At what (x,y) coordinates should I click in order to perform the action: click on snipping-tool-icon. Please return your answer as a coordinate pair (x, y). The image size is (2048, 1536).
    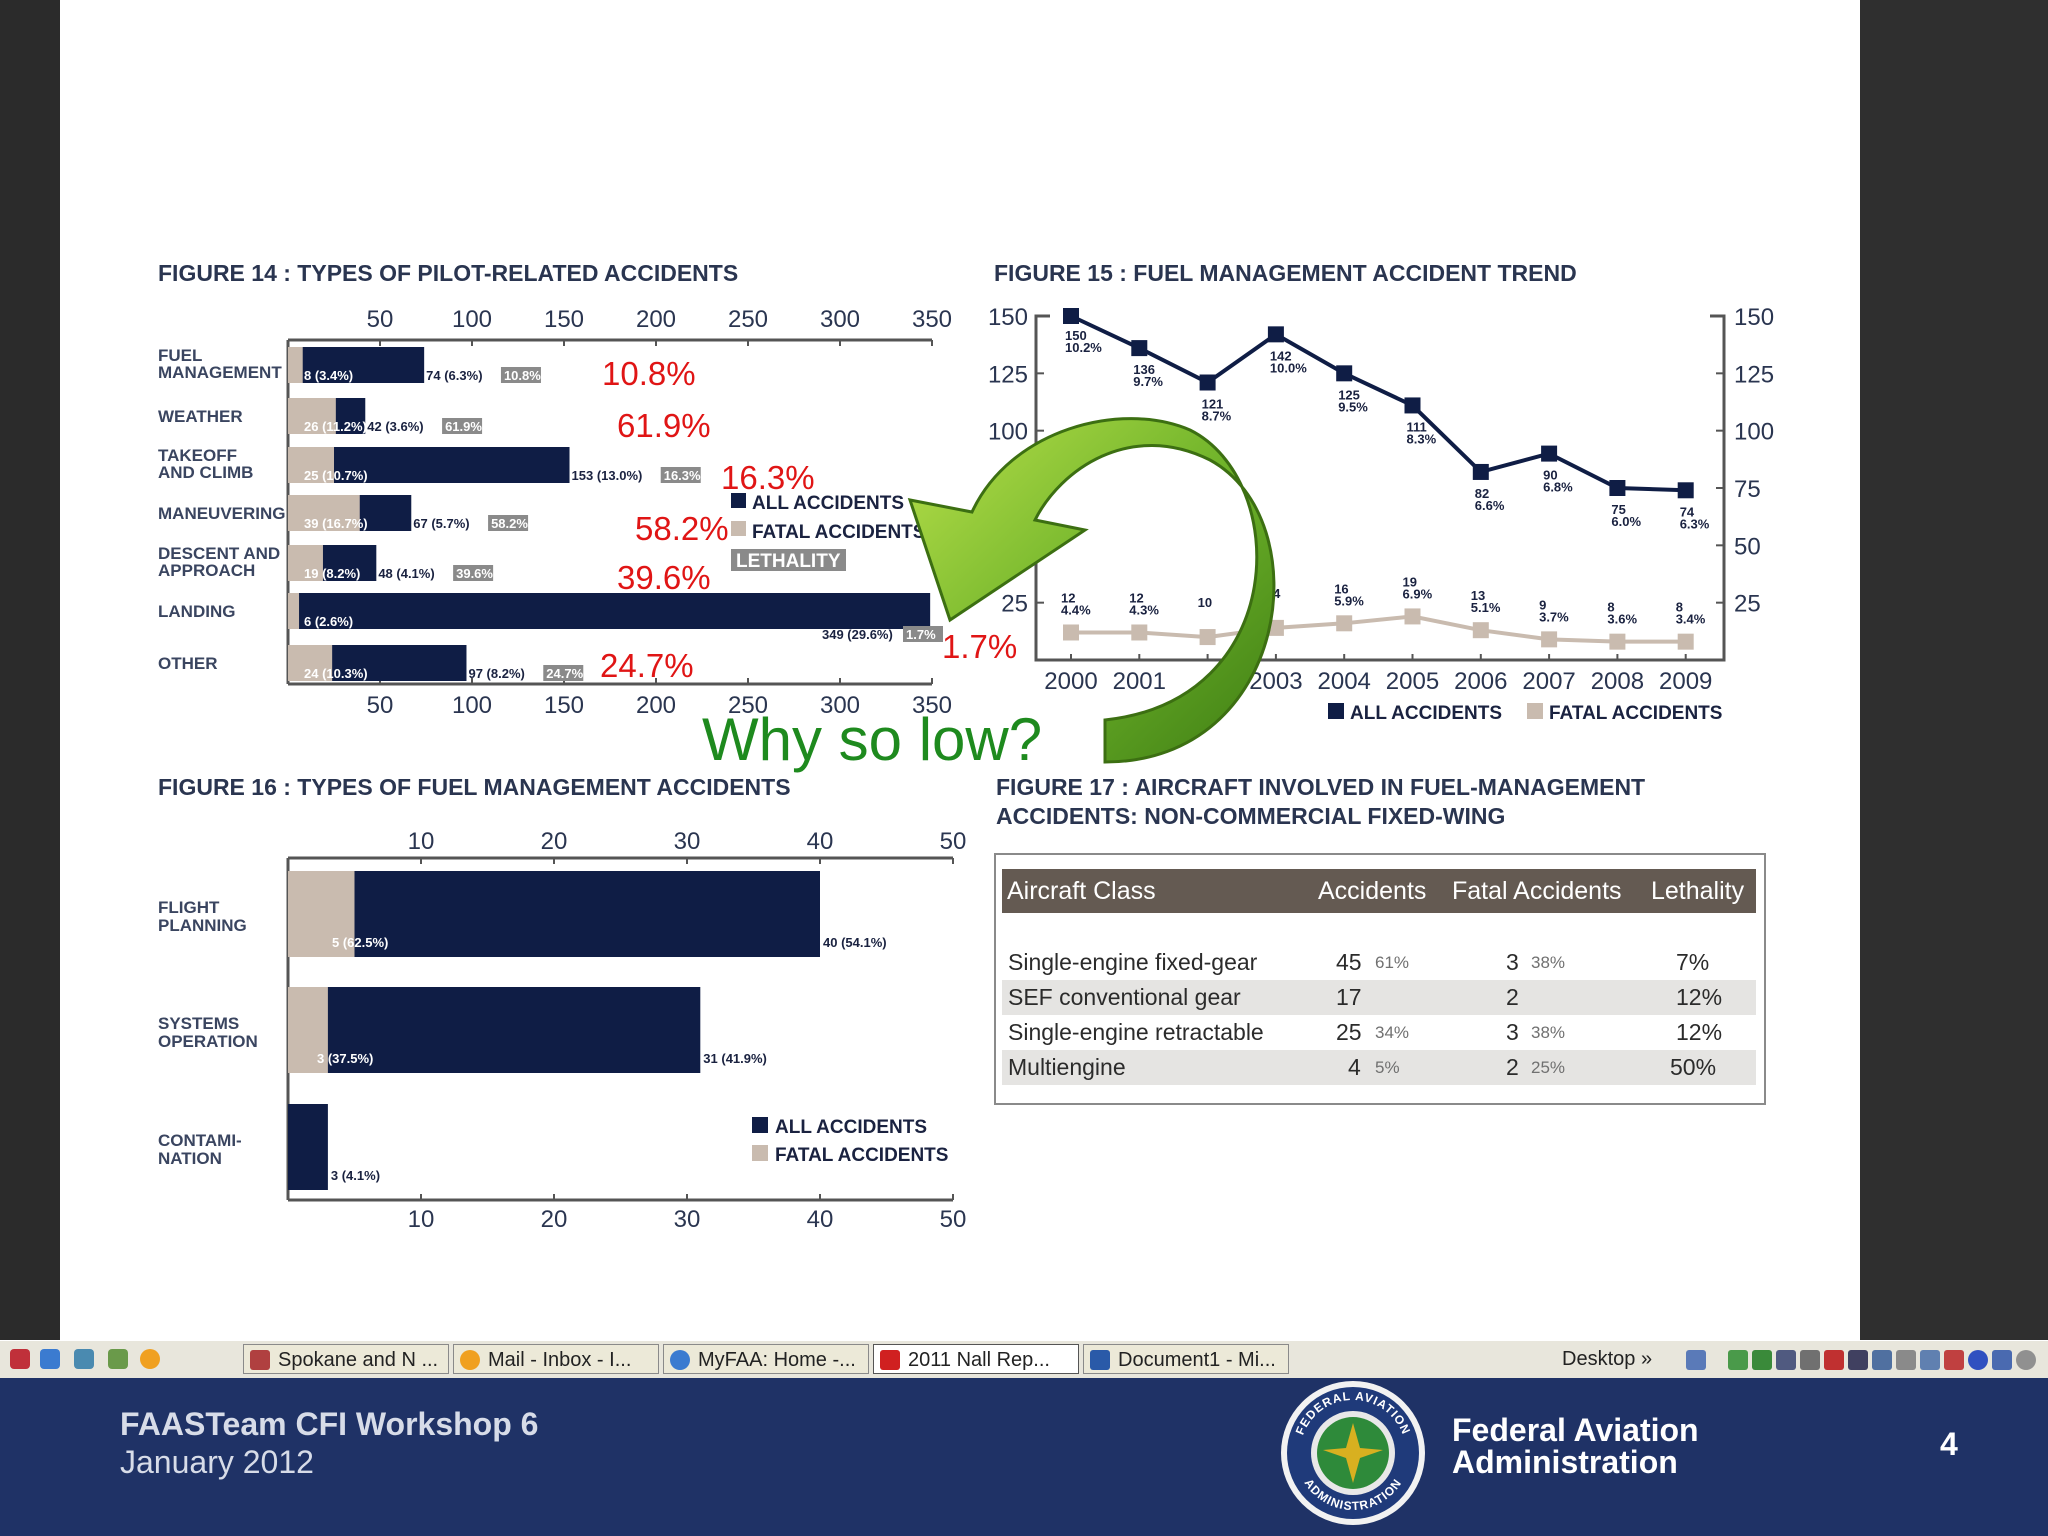
    Looking at the image, I should click on (118, 1359).